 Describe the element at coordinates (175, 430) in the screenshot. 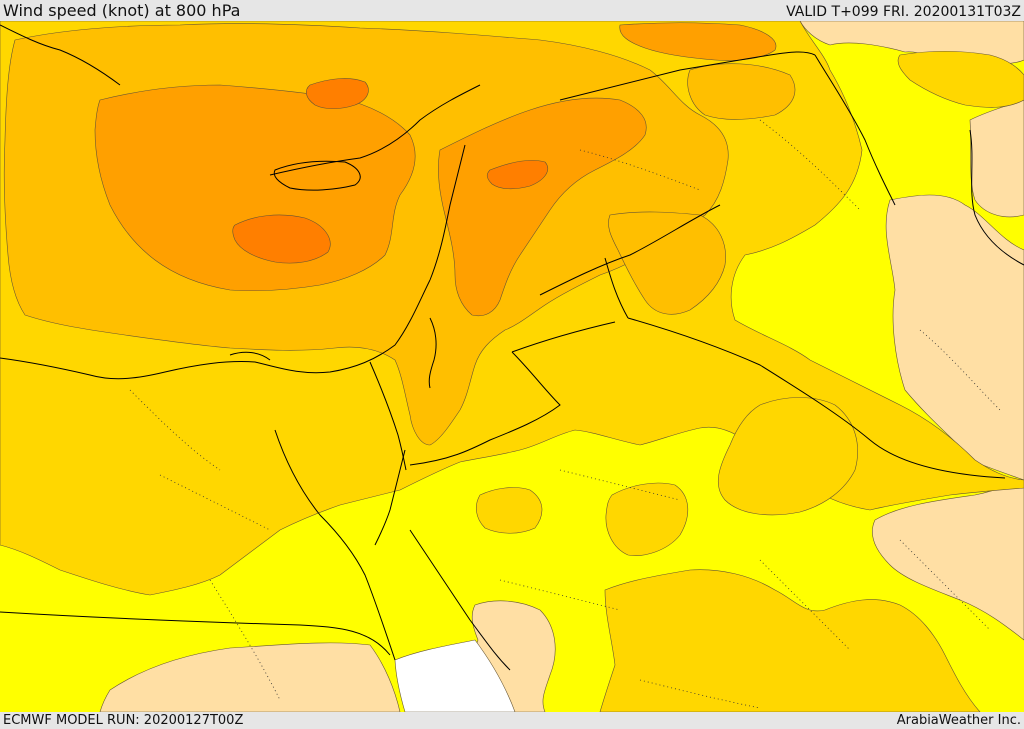

I see `boundary-egypt-west` at that location.